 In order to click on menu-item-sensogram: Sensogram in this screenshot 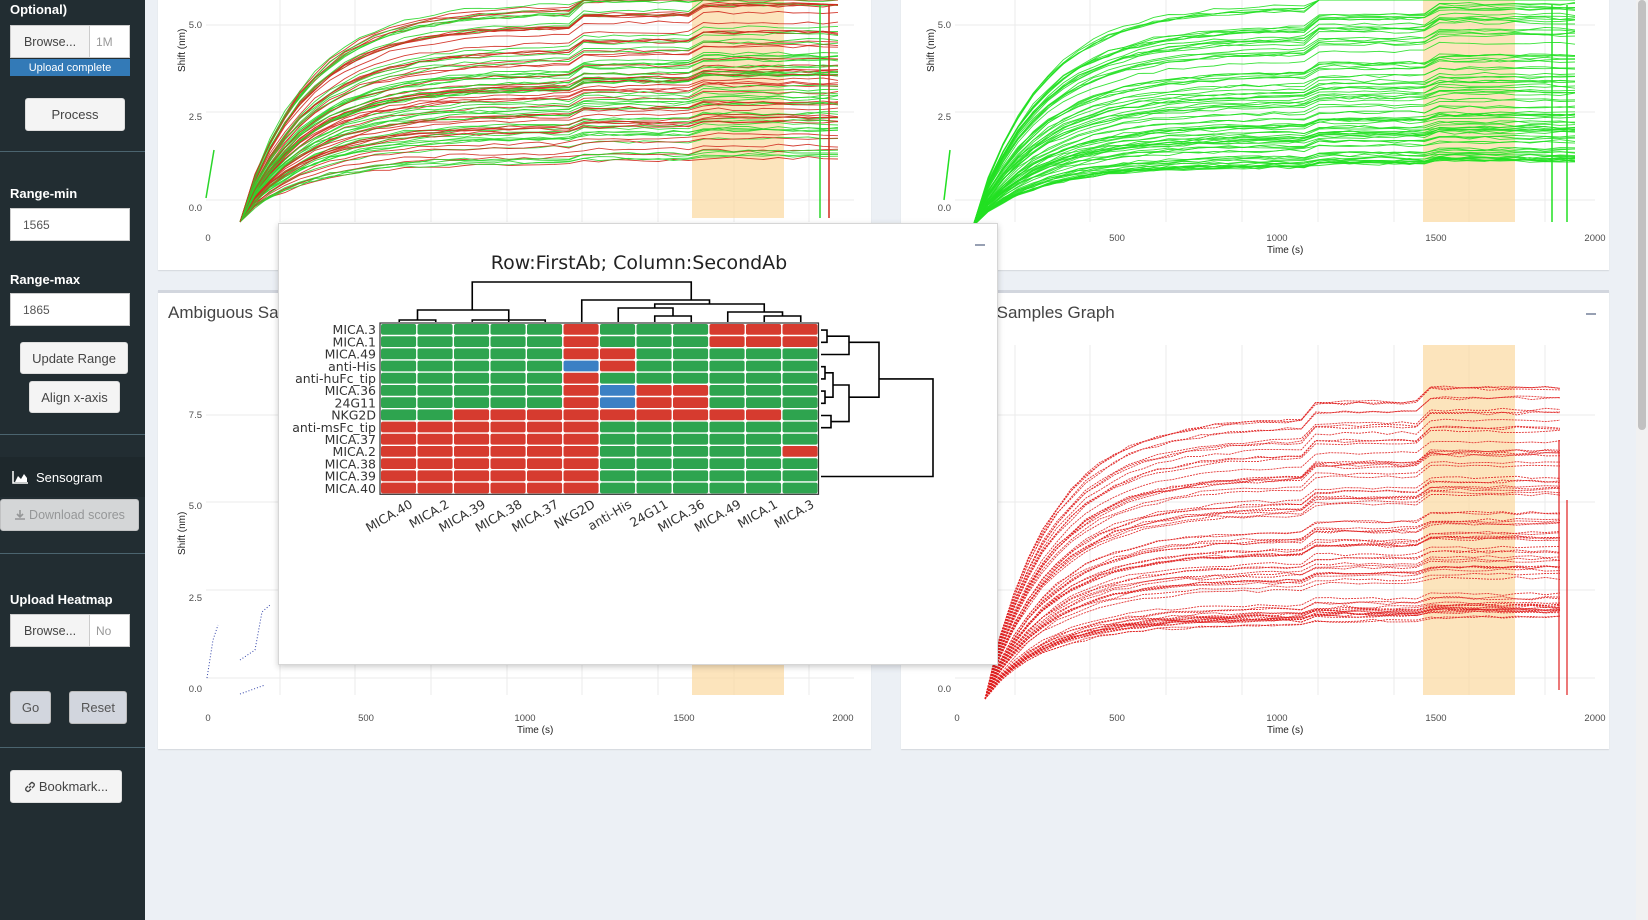, I will do `click(72, 477)`.